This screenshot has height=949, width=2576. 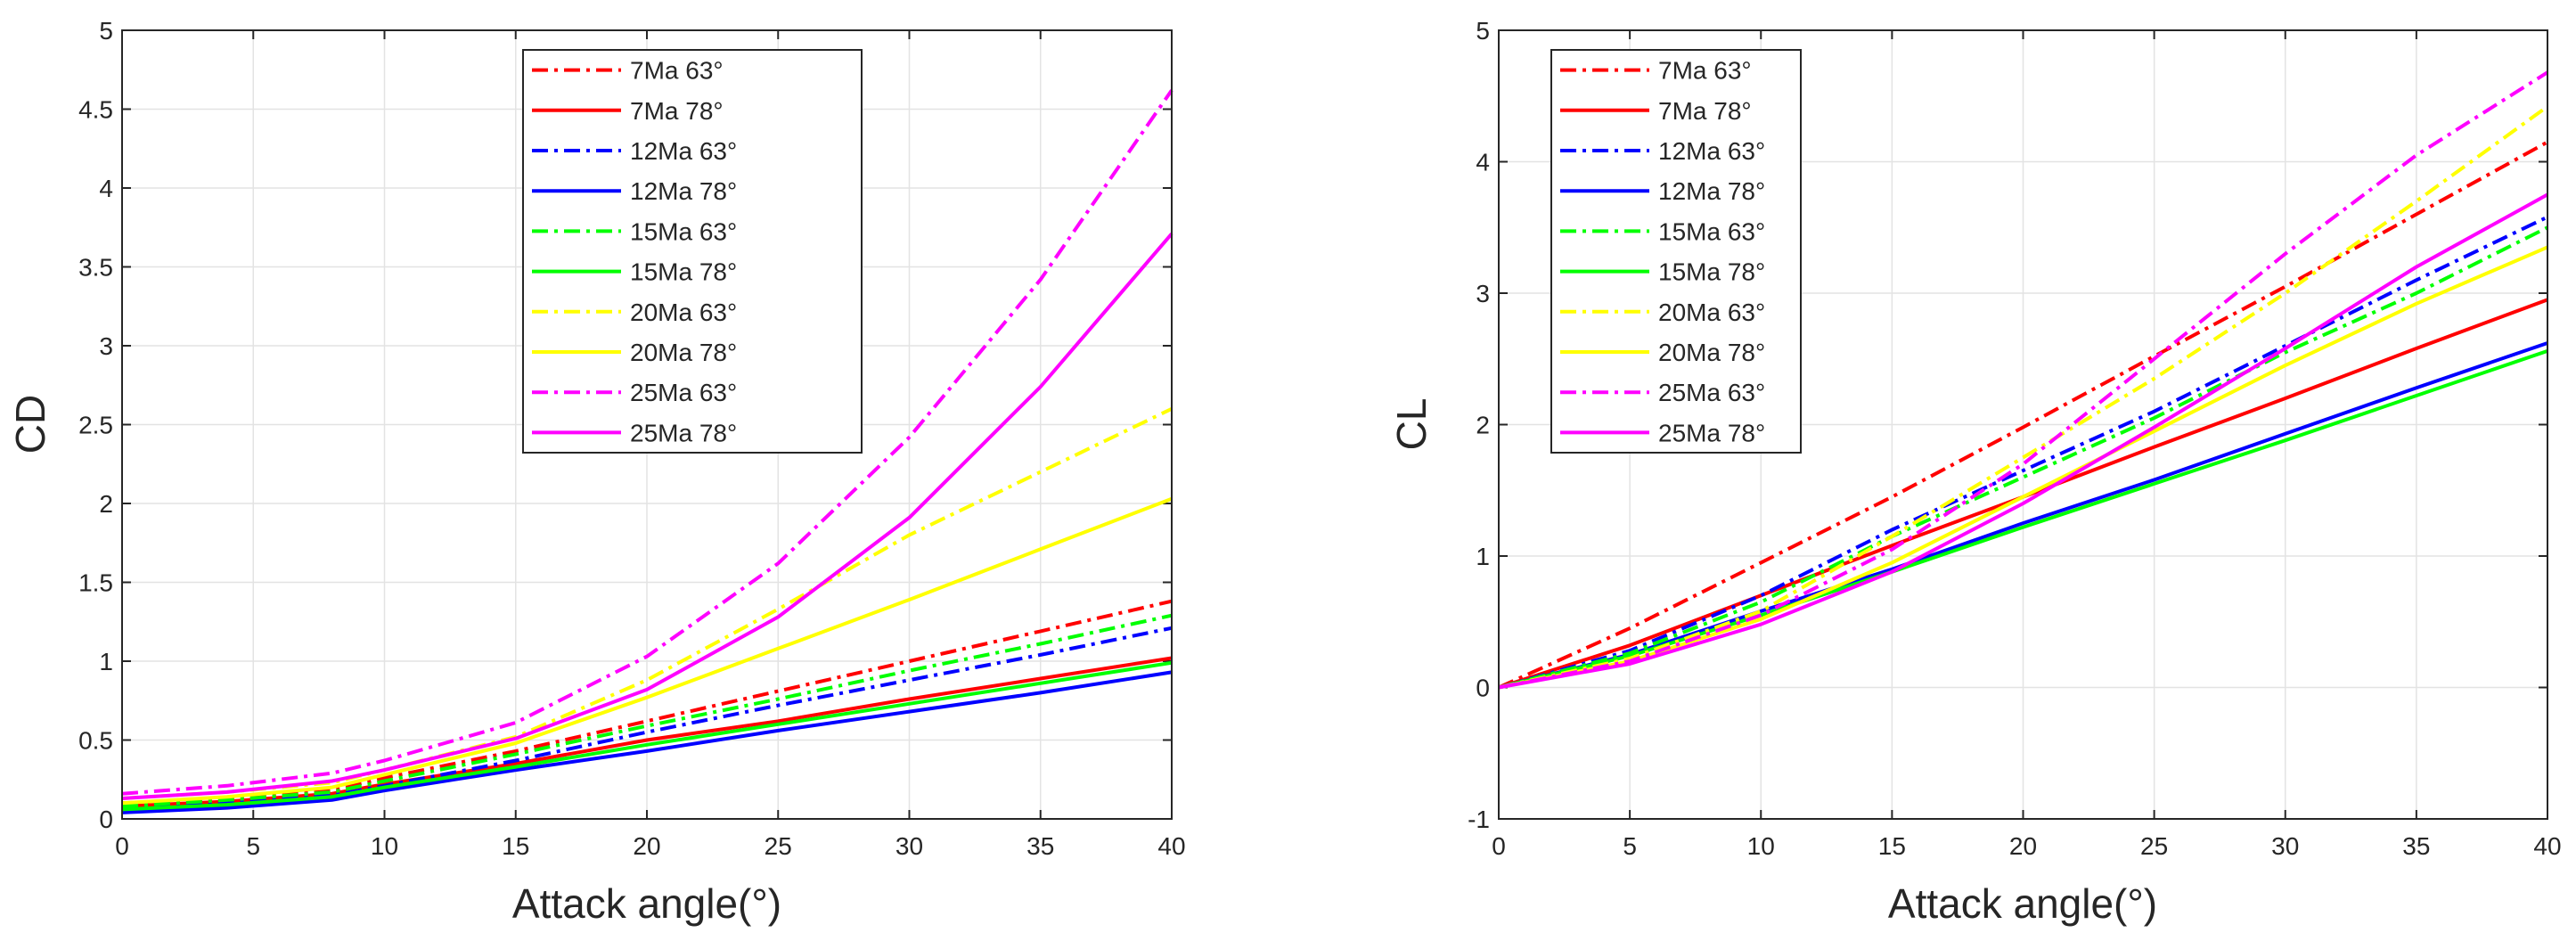 I want to click on cd-legend-label-20ma-63deg: 20Ma 63°, so click(x=683, y=312).